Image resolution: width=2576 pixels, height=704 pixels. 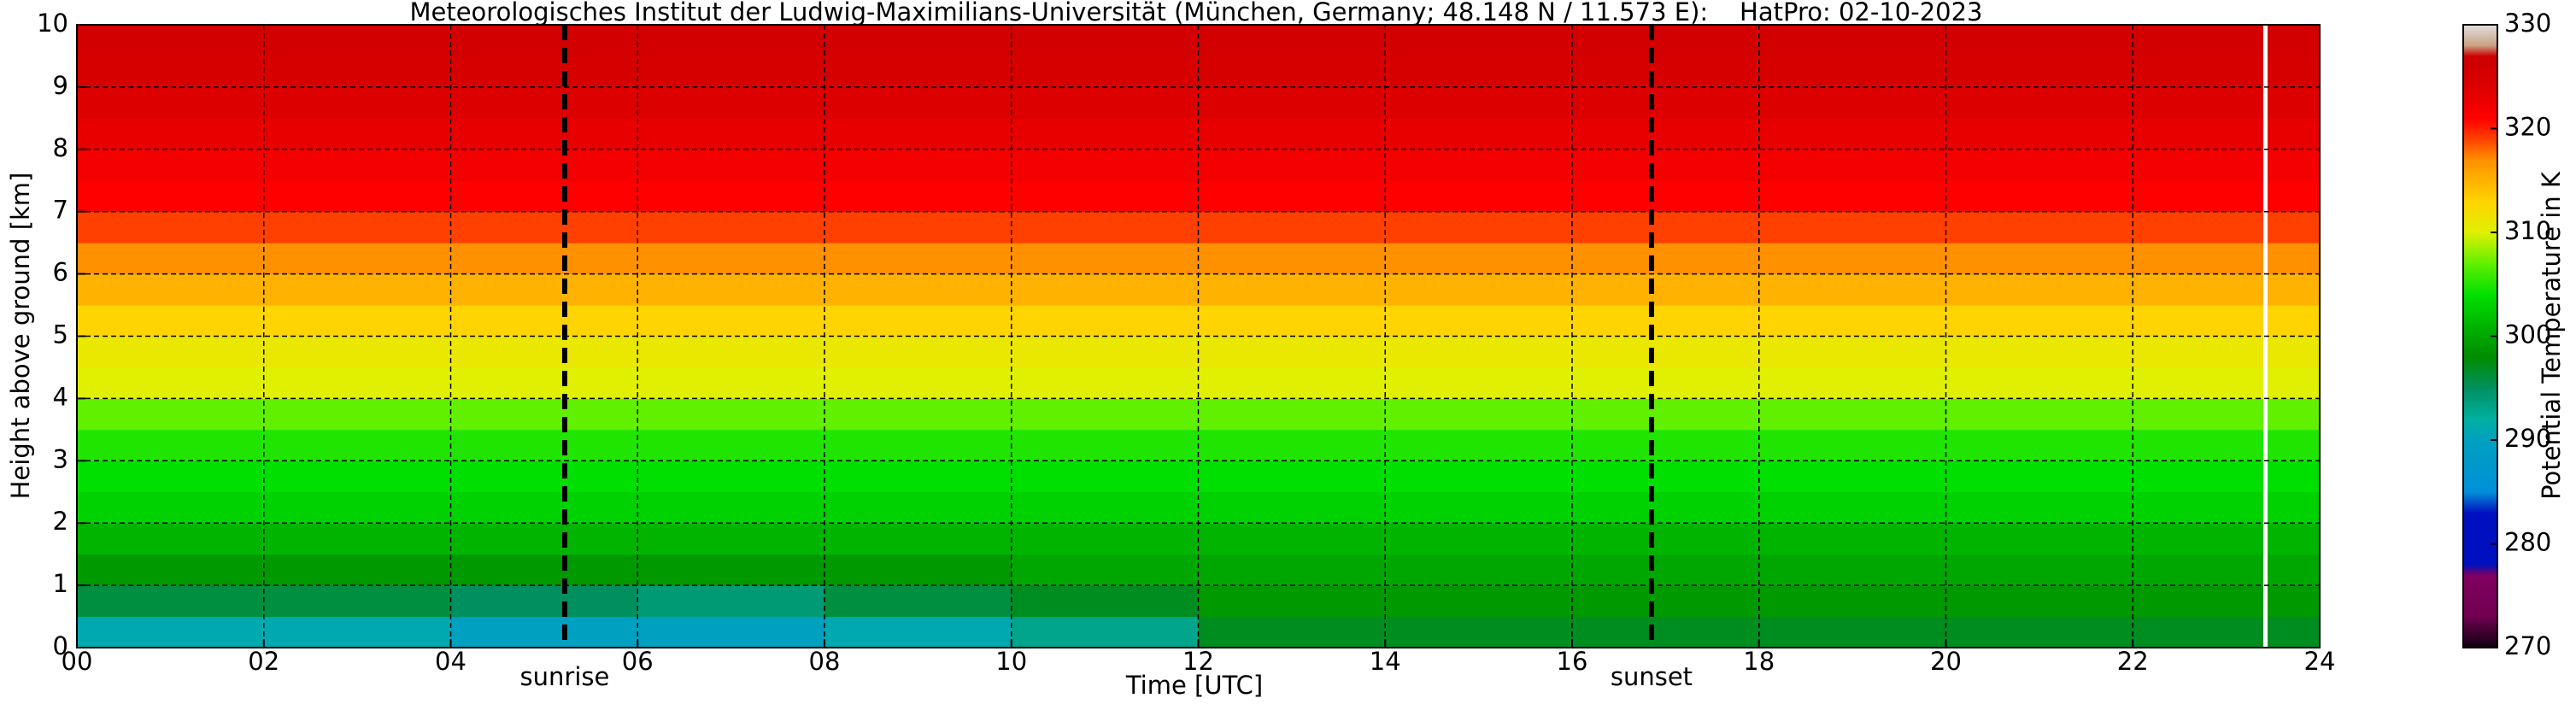 What do you see at coordinates (60, 396) in the screenshot?
I see `y-tick-label: 4` at bounding box center [60, 396].